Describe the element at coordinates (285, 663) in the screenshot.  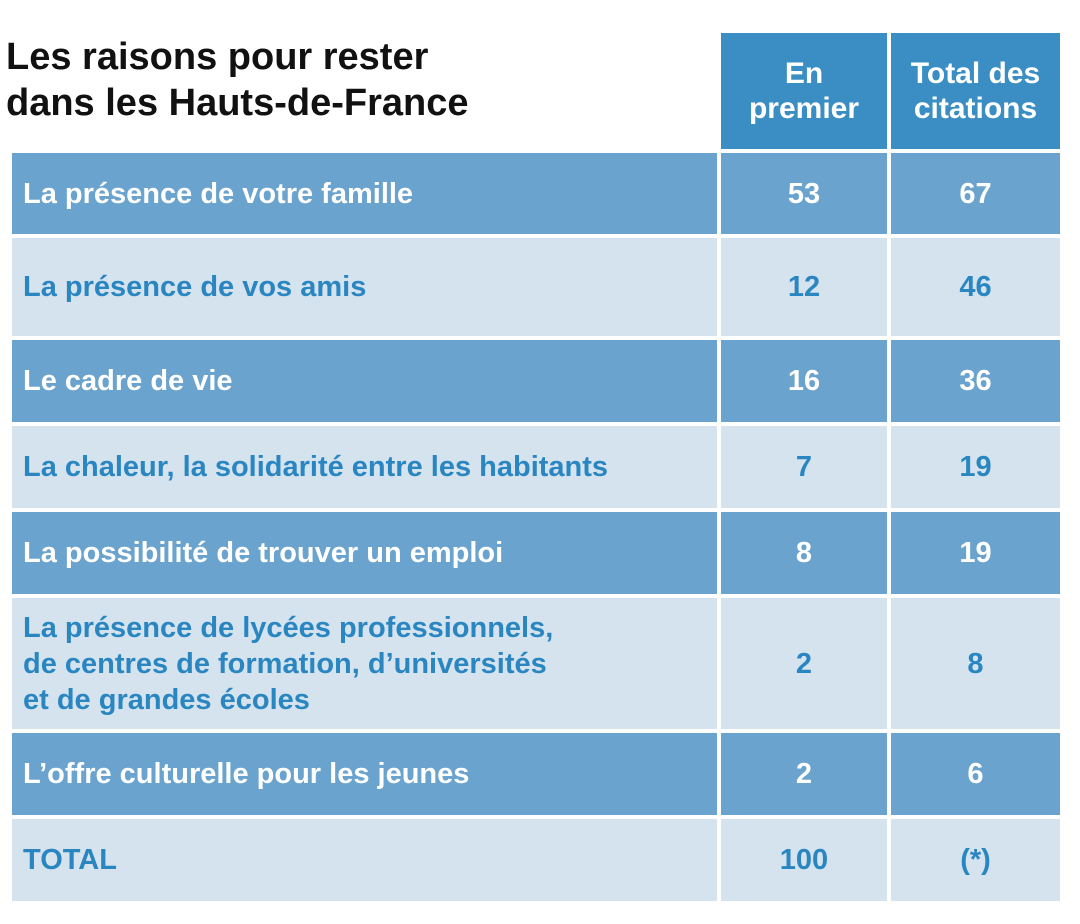
I see `row-label-line: de centres de formation, d’universités` at that location.